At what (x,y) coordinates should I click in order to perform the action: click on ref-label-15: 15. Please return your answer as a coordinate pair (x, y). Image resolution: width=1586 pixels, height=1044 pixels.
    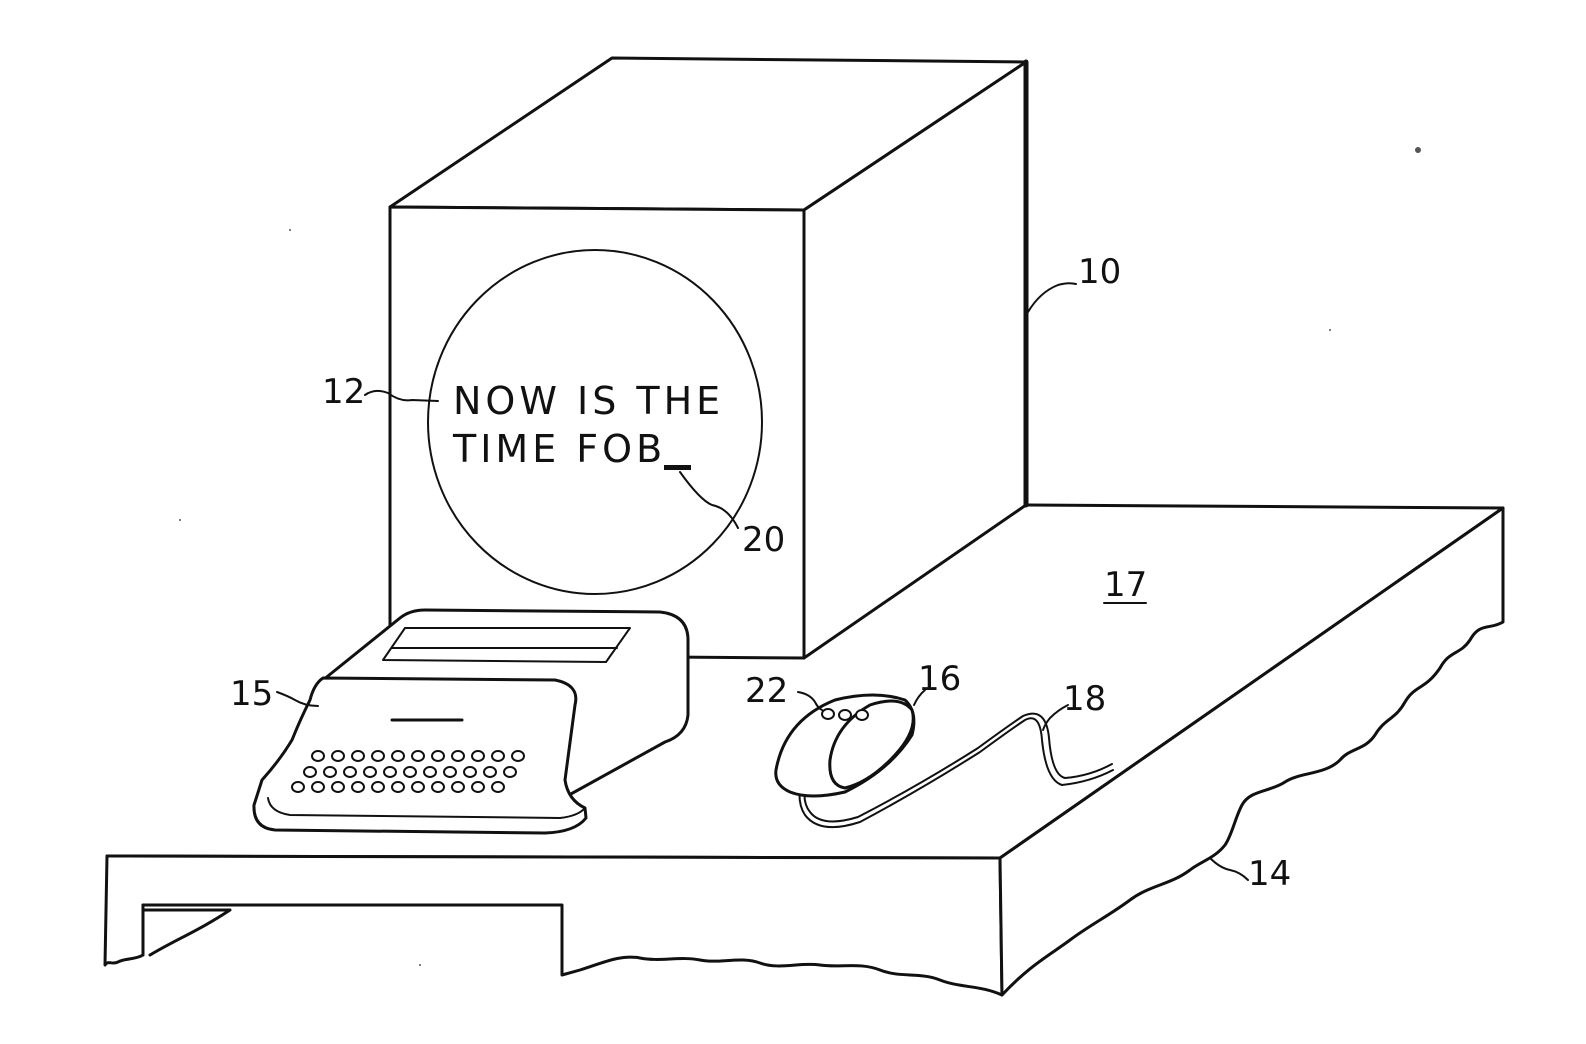
    Looking at the image, I should click on (251, 694).